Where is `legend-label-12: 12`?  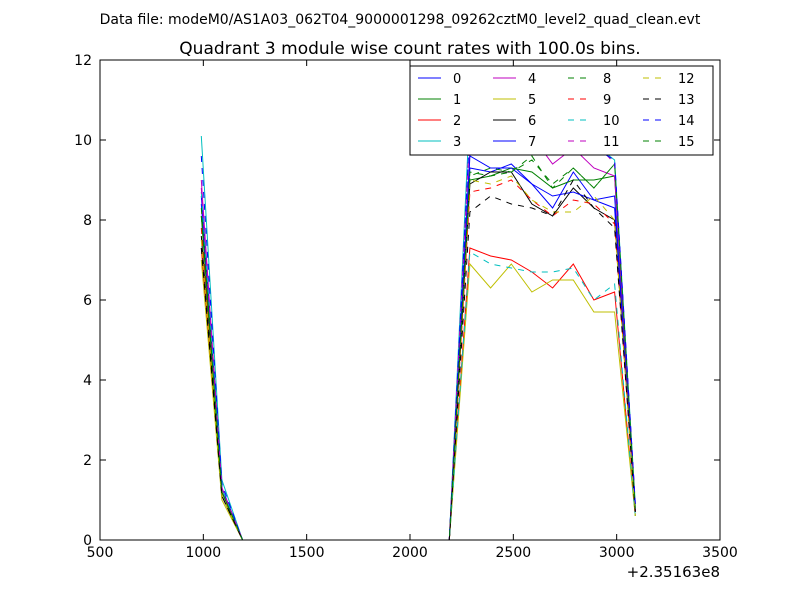
legend-label-12: 12 is located at coordinates (686, 79).